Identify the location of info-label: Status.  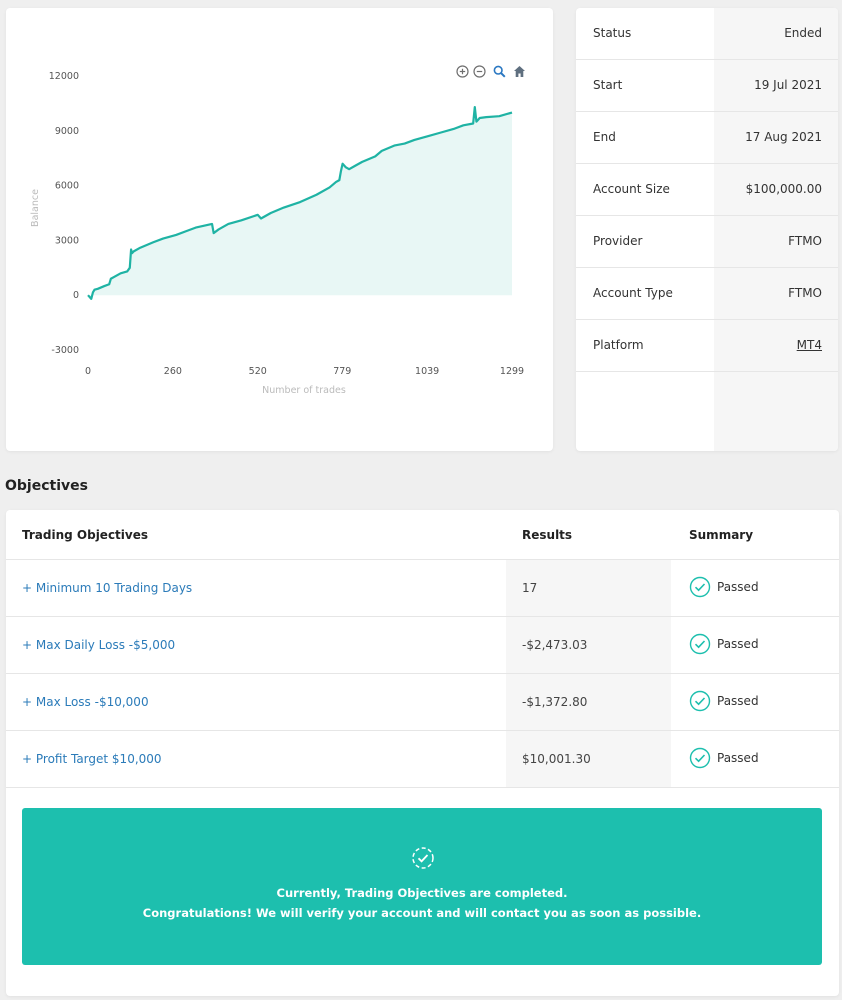
(612, 33).